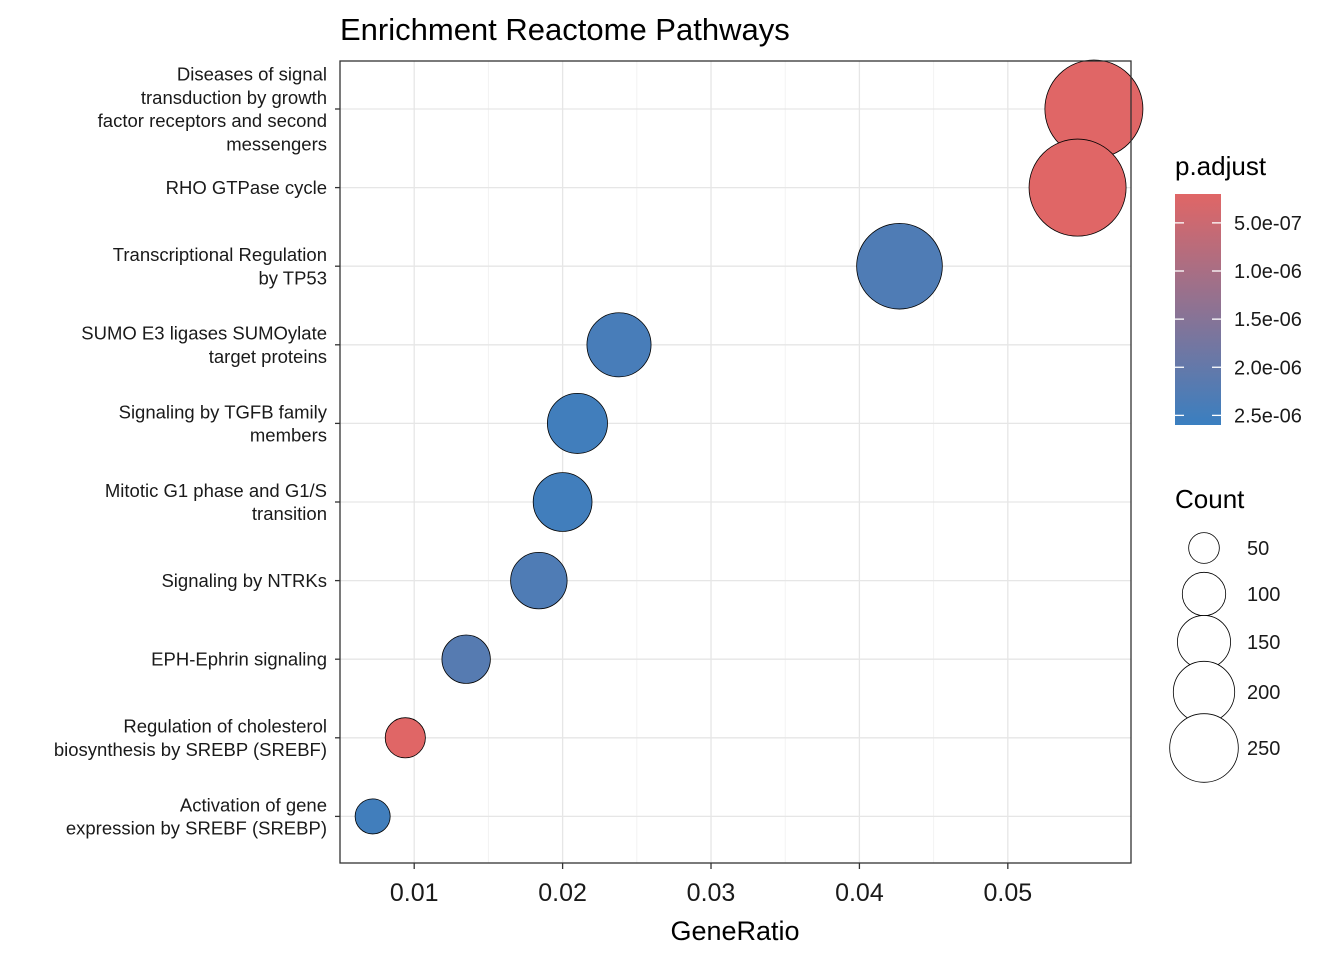 Image resolution: width=1344 pixels, height=960 pixels. Describe the element at coordinates (1007, 893) in the screenshot. I see `x-tick-label: 0.05` at that location.